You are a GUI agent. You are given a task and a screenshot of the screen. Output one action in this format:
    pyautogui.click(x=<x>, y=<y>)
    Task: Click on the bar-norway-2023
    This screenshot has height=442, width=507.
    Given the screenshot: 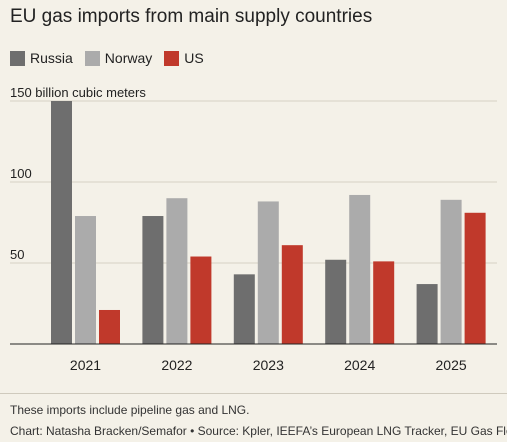 What is the action you would take?
    pyautogui.click(x=268, y=272)
    